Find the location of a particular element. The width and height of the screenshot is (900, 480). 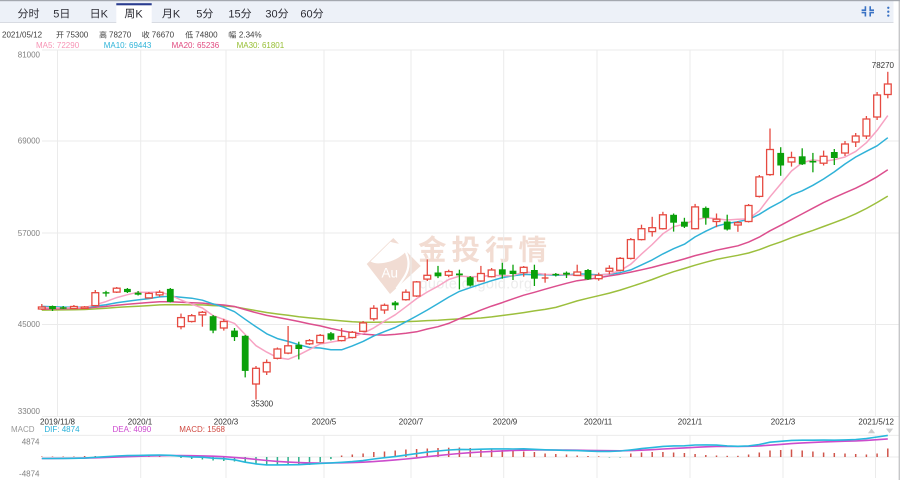

svg-text: 2019/11/8 is located at coordinates (58, 421).